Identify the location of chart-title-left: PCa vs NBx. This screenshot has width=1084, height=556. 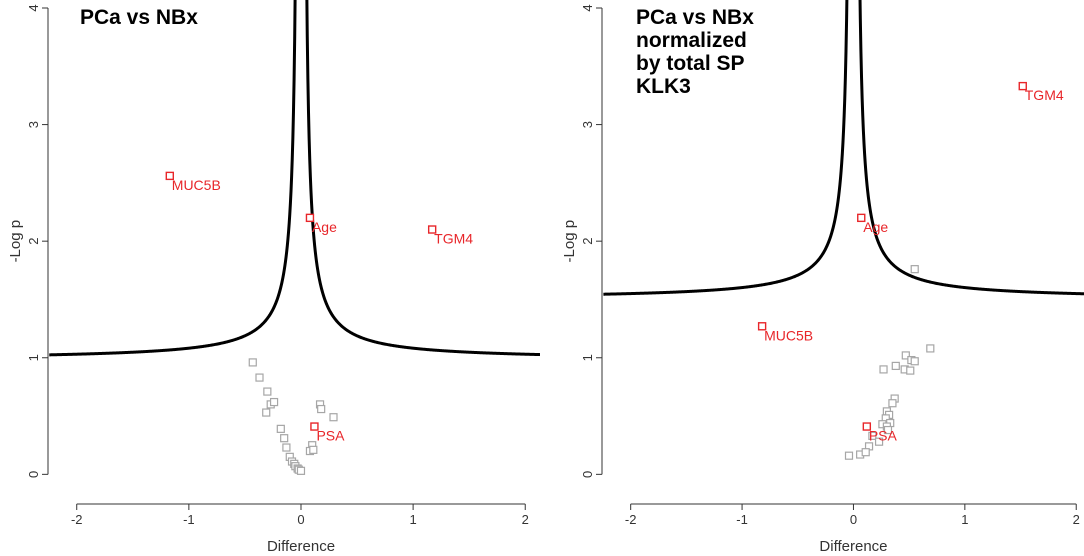
(139, 17).